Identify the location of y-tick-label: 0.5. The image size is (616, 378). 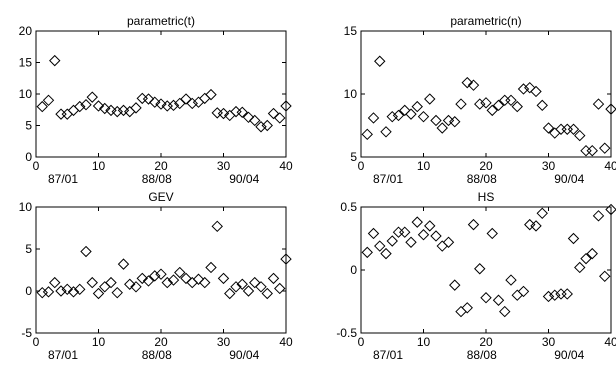
(348, 207).